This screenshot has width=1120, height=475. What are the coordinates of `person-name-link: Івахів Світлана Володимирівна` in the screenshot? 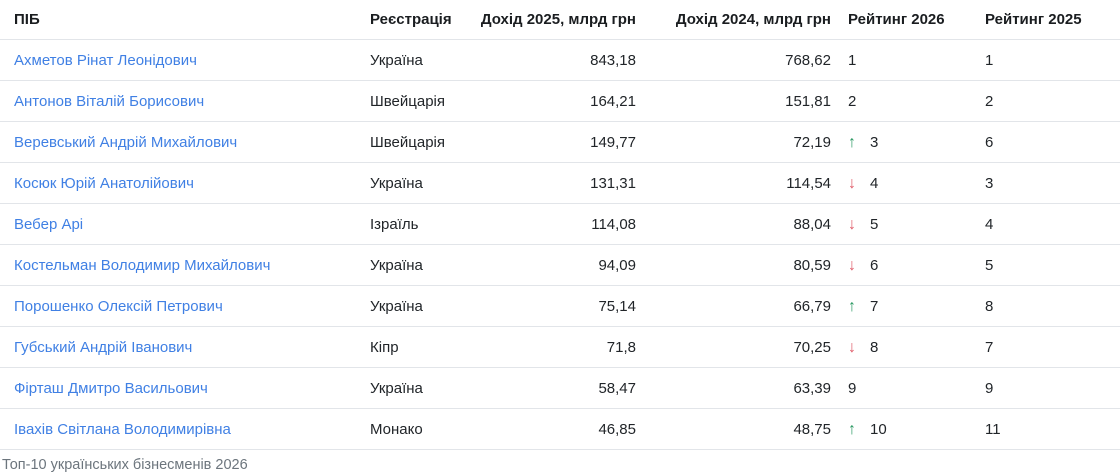 It's located at (122, 429).